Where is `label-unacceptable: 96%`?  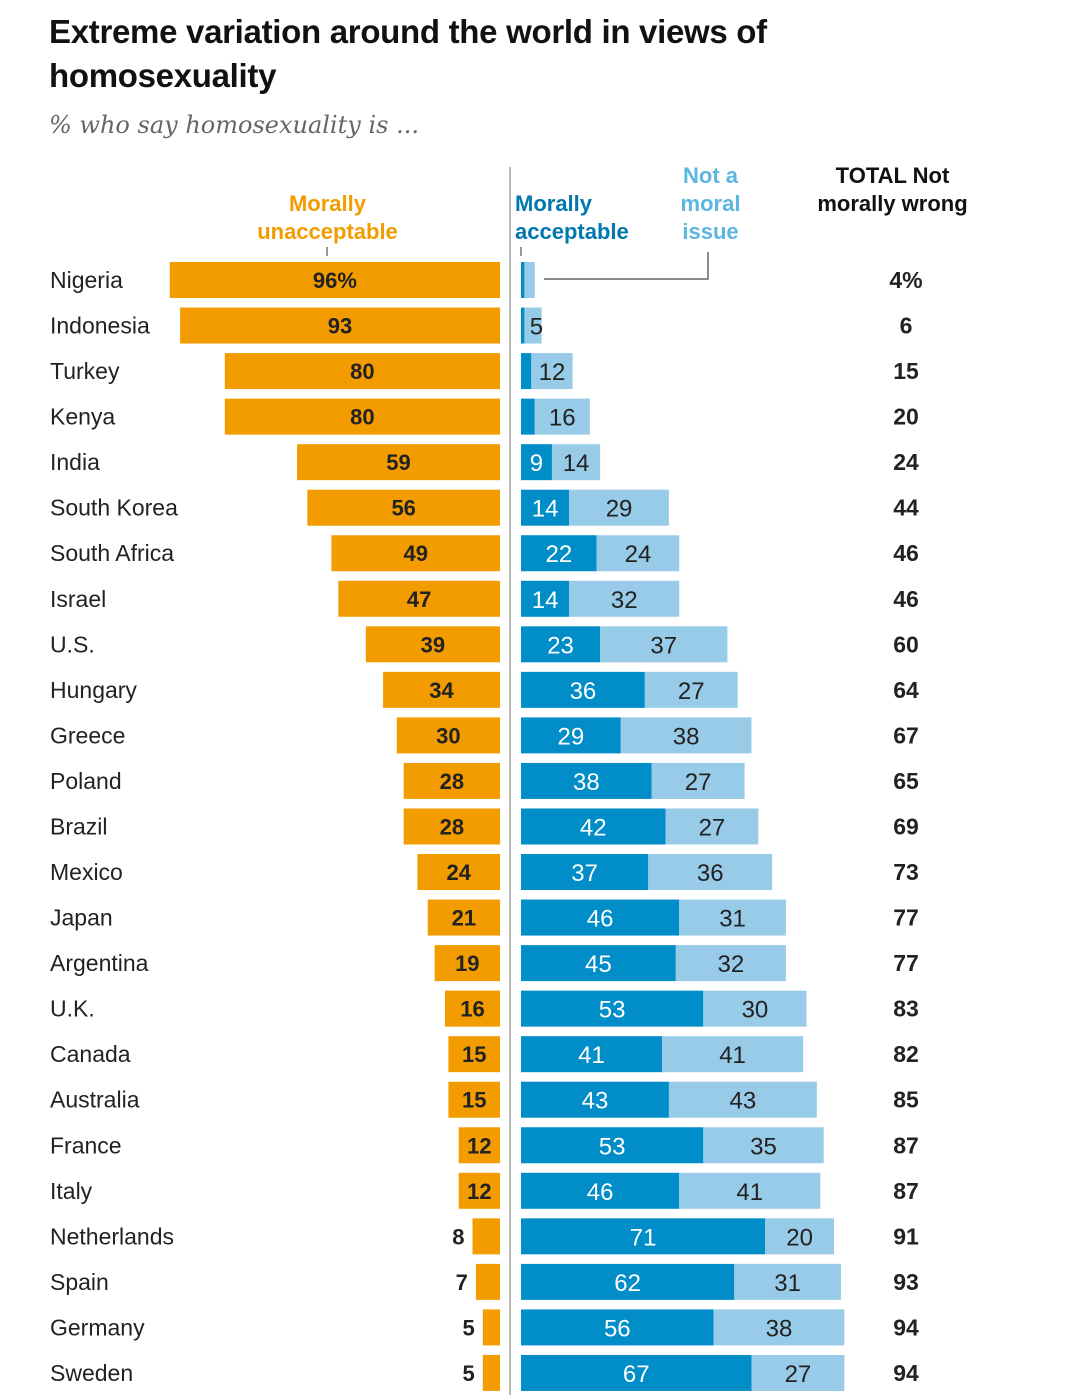 label-unacceptable: 96% is located at coordinates (335, 280).